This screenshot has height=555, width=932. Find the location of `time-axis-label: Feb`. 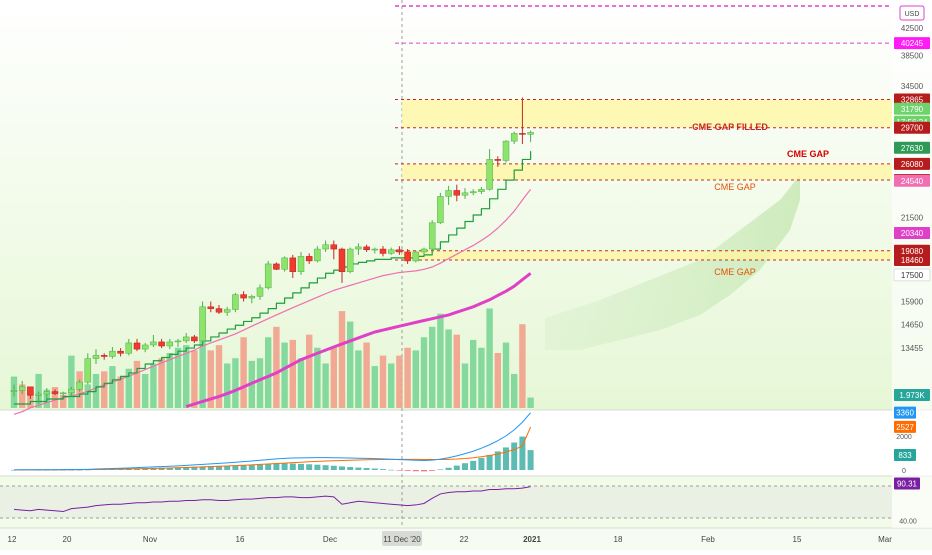

time-axis-label: Feb is located at coordinates (708, 539).